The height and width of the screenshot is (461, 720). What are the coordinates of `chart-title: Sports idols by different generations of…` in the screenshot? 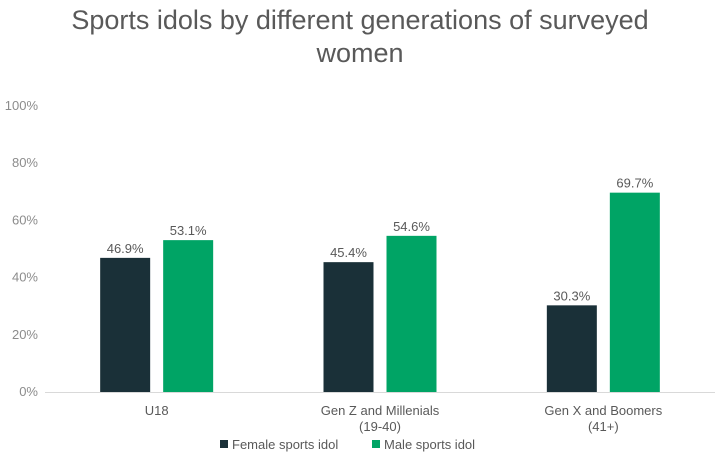 It's located at (360, 36).